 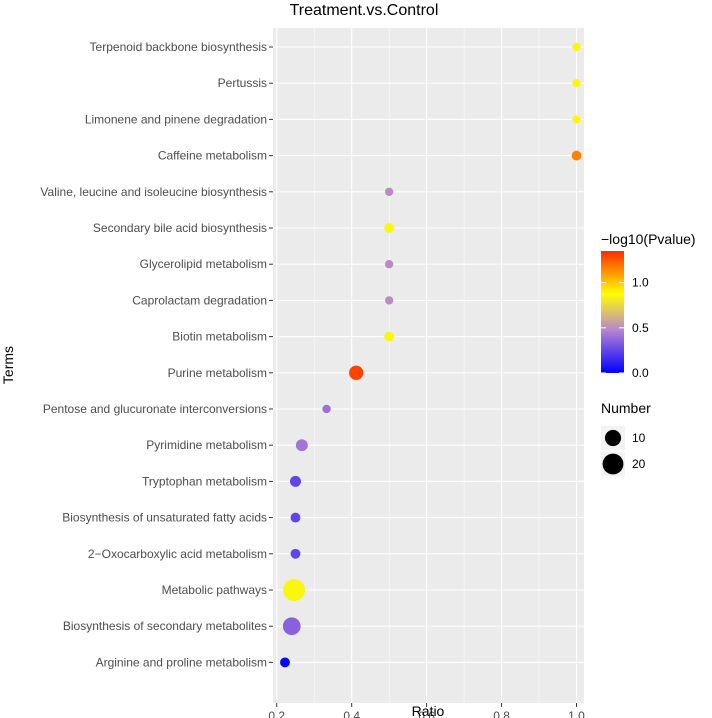 What do you see at coordinates (276, 713) in the screenshot?
I see `x-tick-label: 0.2` at bounding box center [276, 713].